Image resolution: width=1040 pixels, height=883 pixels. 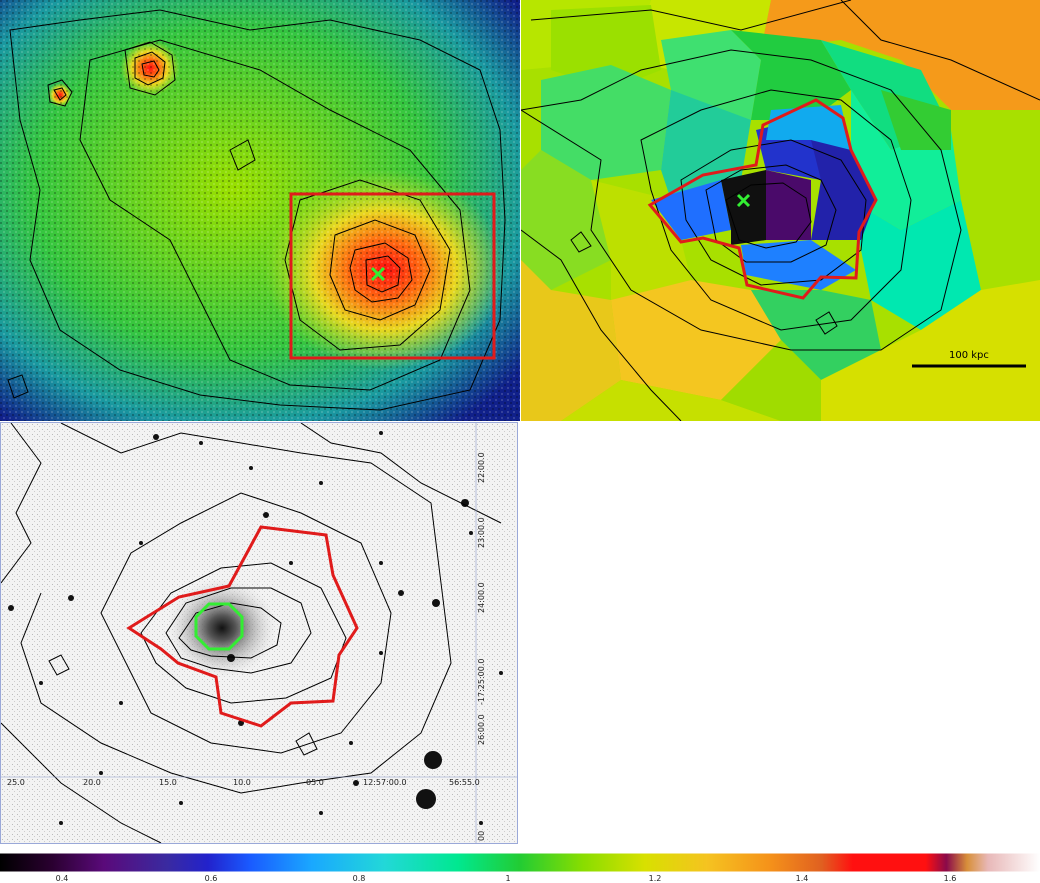 I want to click on ra-tick-label: 10.0, so click(x=242, y=782).